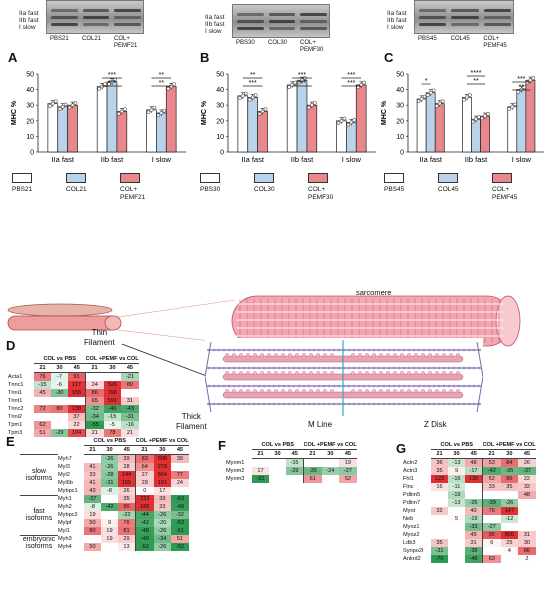 The image size is (550, 592). Describe the element at coordinates (474, 503) in the screenshot. I see `heatmap-cell: -26` at that location.